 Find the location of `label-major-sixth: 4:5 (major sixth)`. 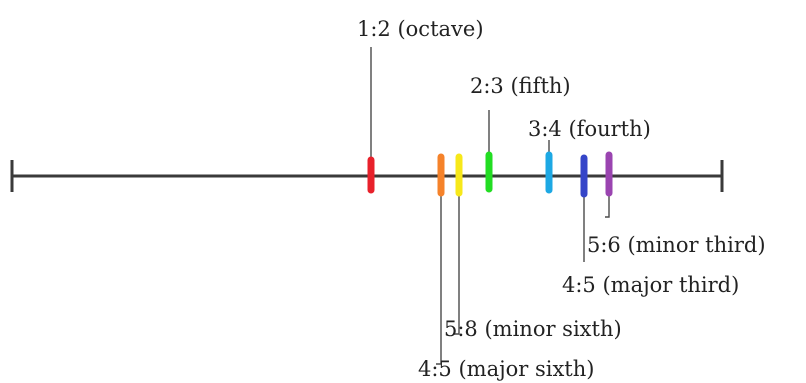

label-major-sixth: 4:5 (major sixth) is located at coordinates (506, 369).